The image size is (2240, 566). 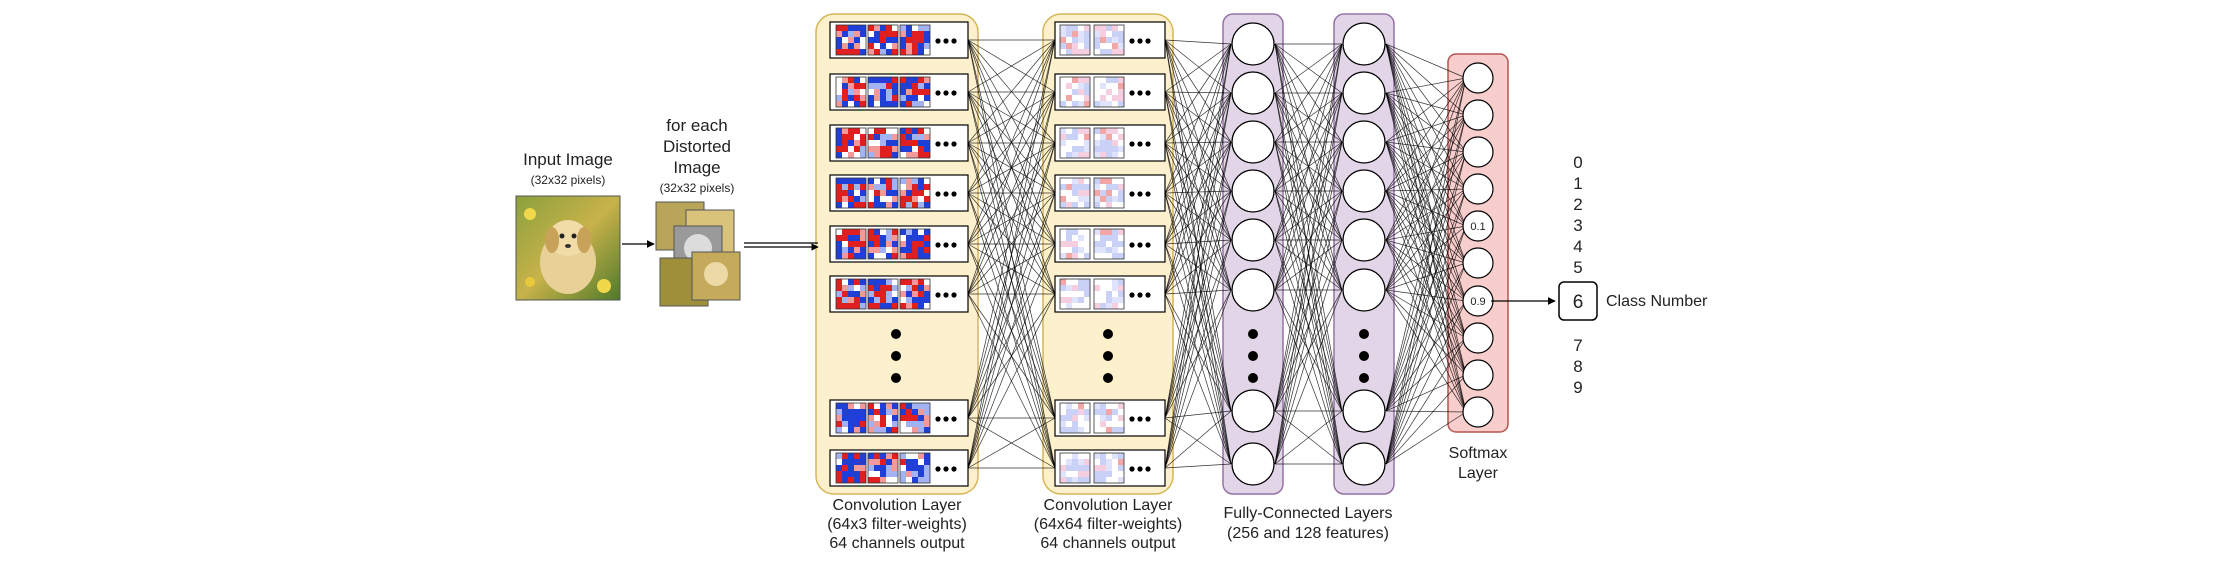 I want to click on output-value: 6, so click(x=1578, y=302).